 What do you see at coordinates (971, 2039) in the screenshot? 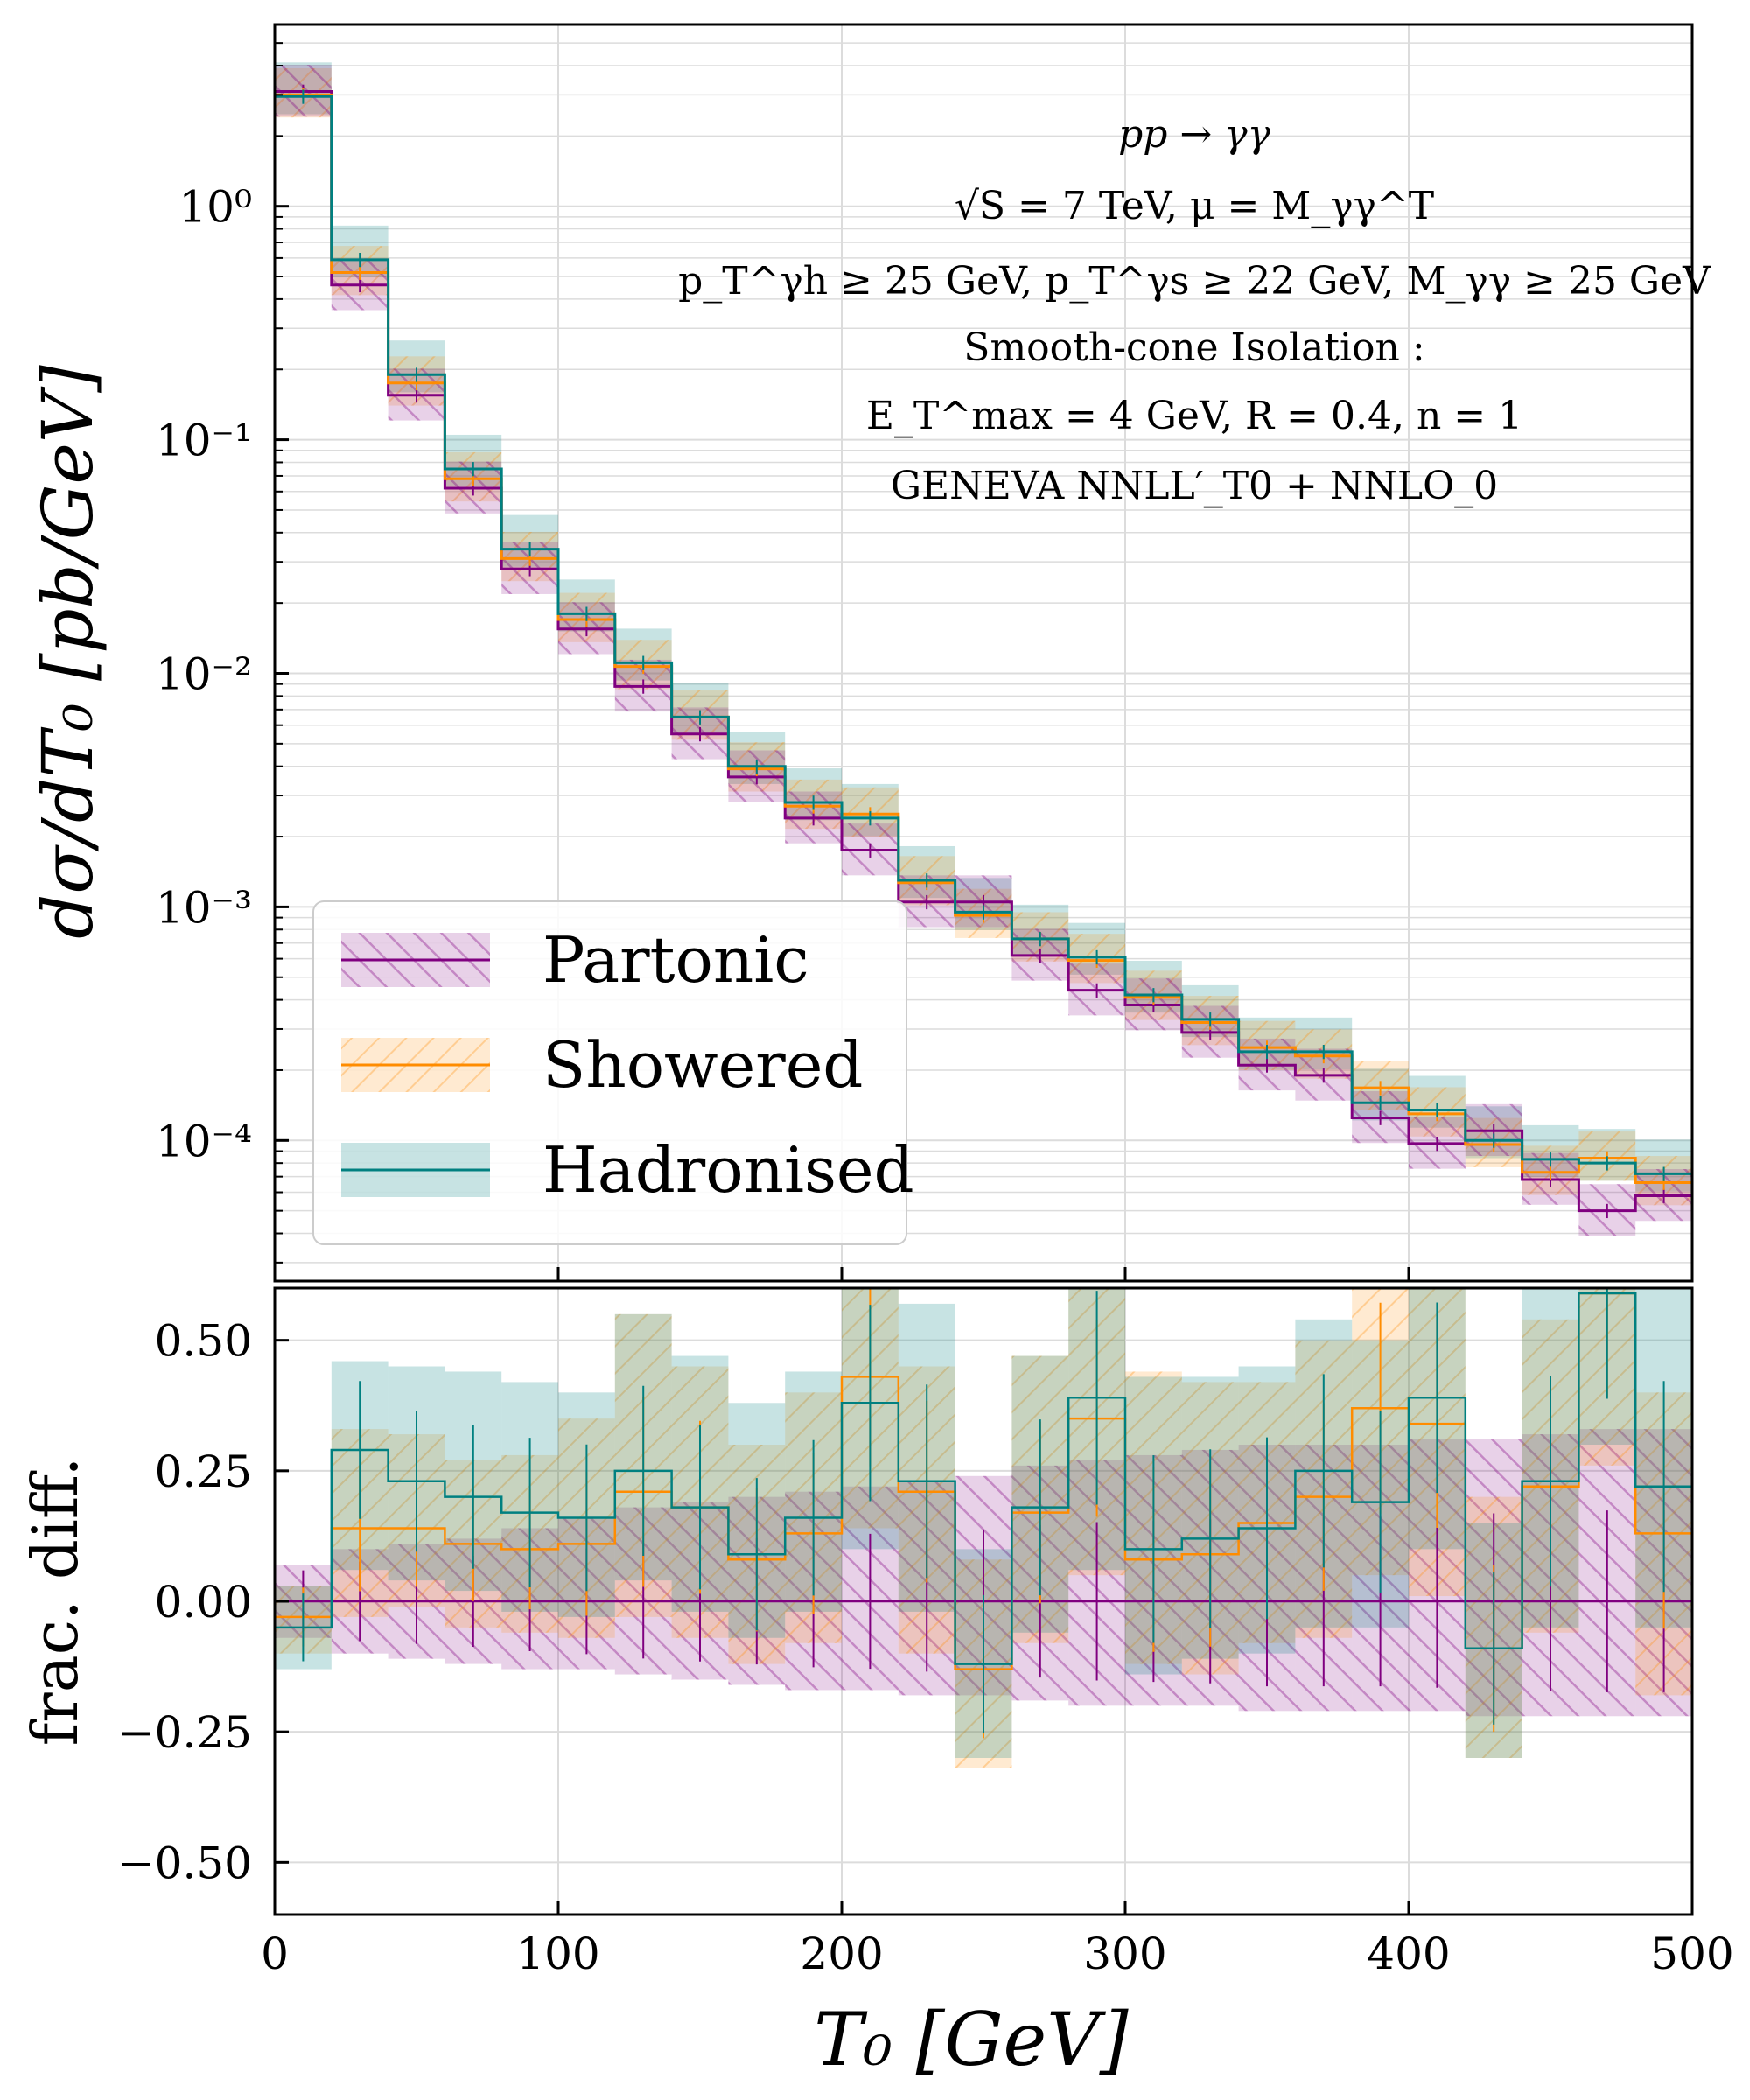
I see `x-axis-label: T₀ [GeV]` at bounding box center [971, 2039].